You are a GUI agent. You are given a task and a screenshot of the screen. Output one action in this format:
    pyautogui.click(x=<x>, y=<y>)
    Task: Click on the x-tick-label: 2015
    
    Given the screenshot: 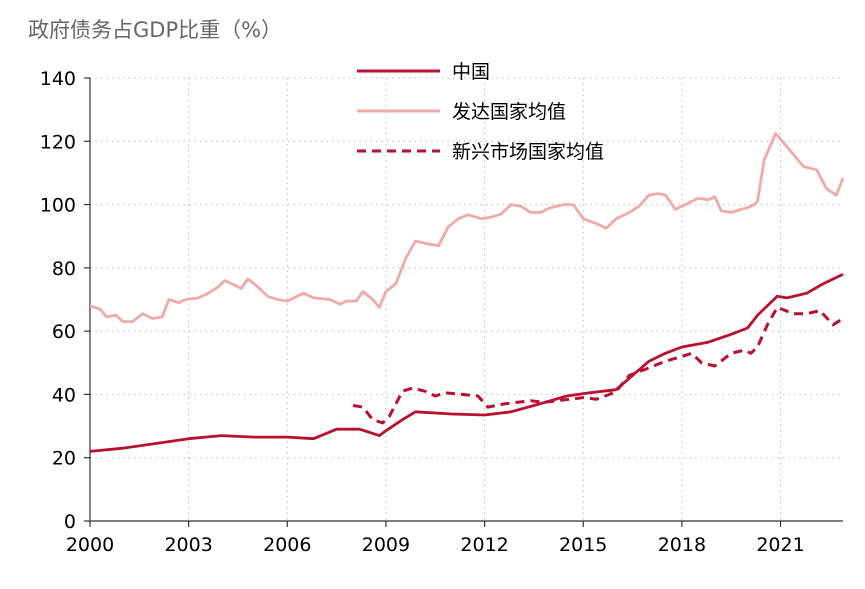 What is the action you would take?
    pyautogui.click(x=583, y=545)
    